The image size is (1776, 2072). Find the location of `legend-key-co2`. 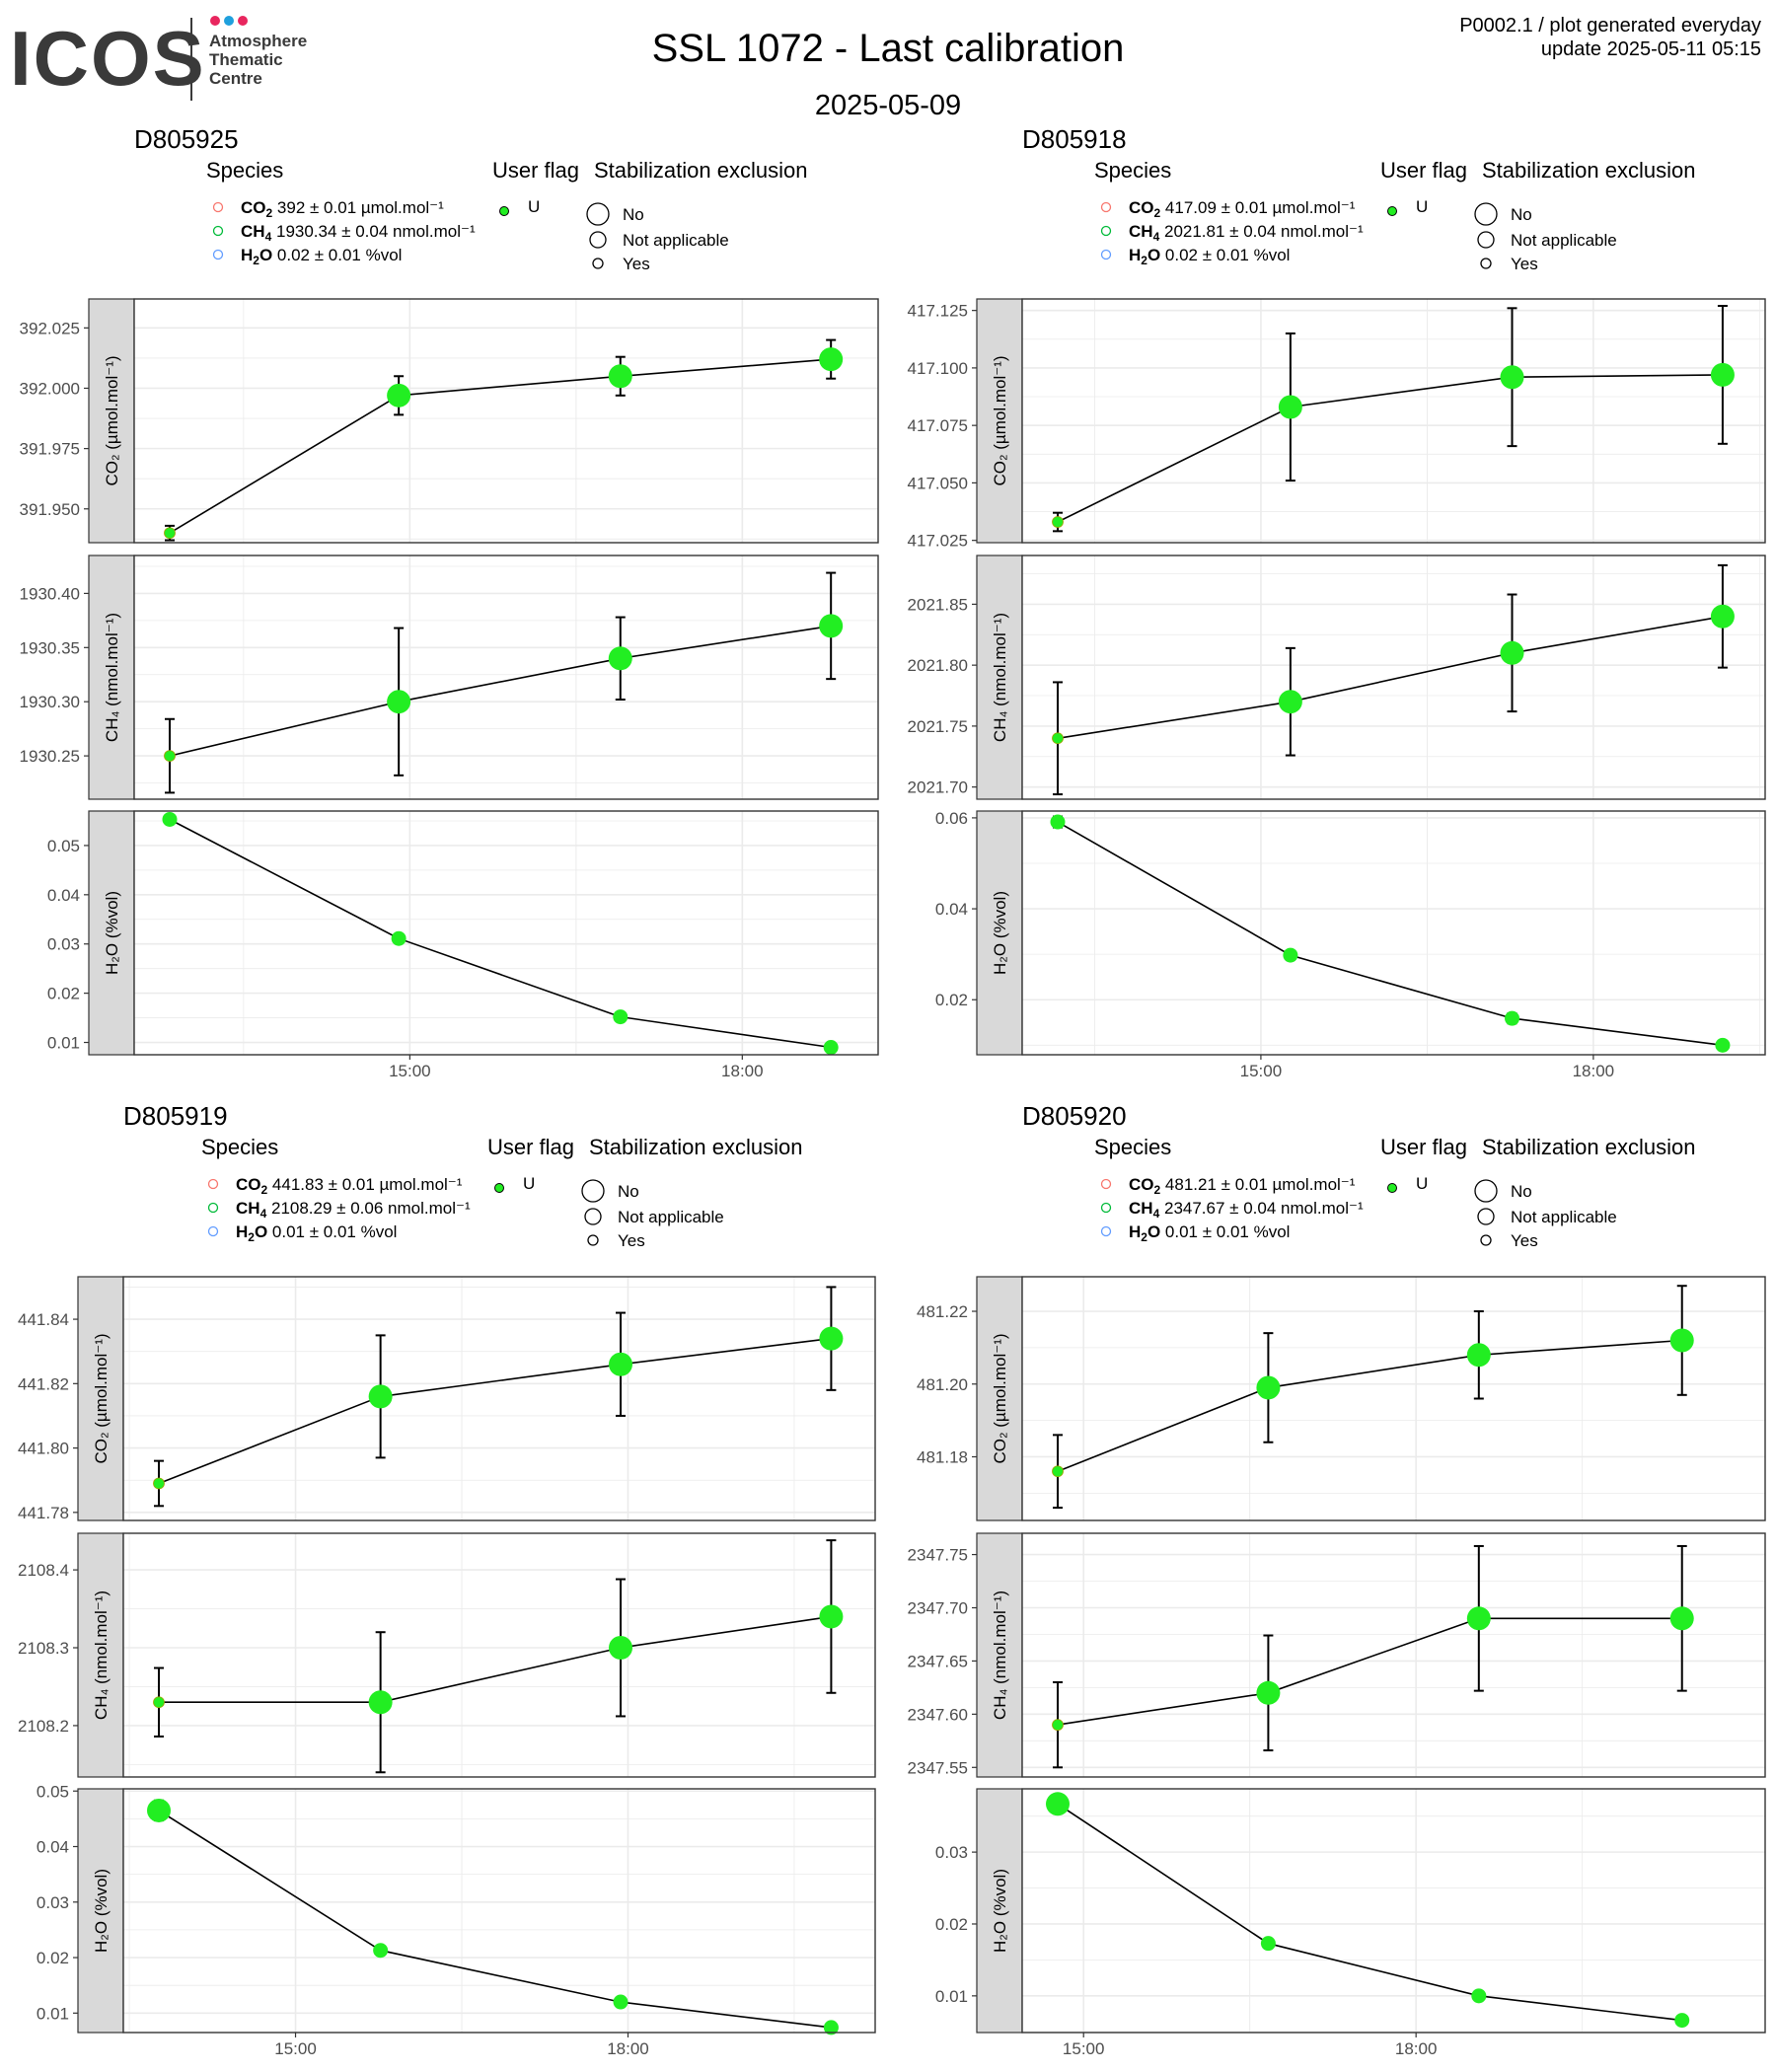

legend-key-co2 is located at coordinates (213, 1184).